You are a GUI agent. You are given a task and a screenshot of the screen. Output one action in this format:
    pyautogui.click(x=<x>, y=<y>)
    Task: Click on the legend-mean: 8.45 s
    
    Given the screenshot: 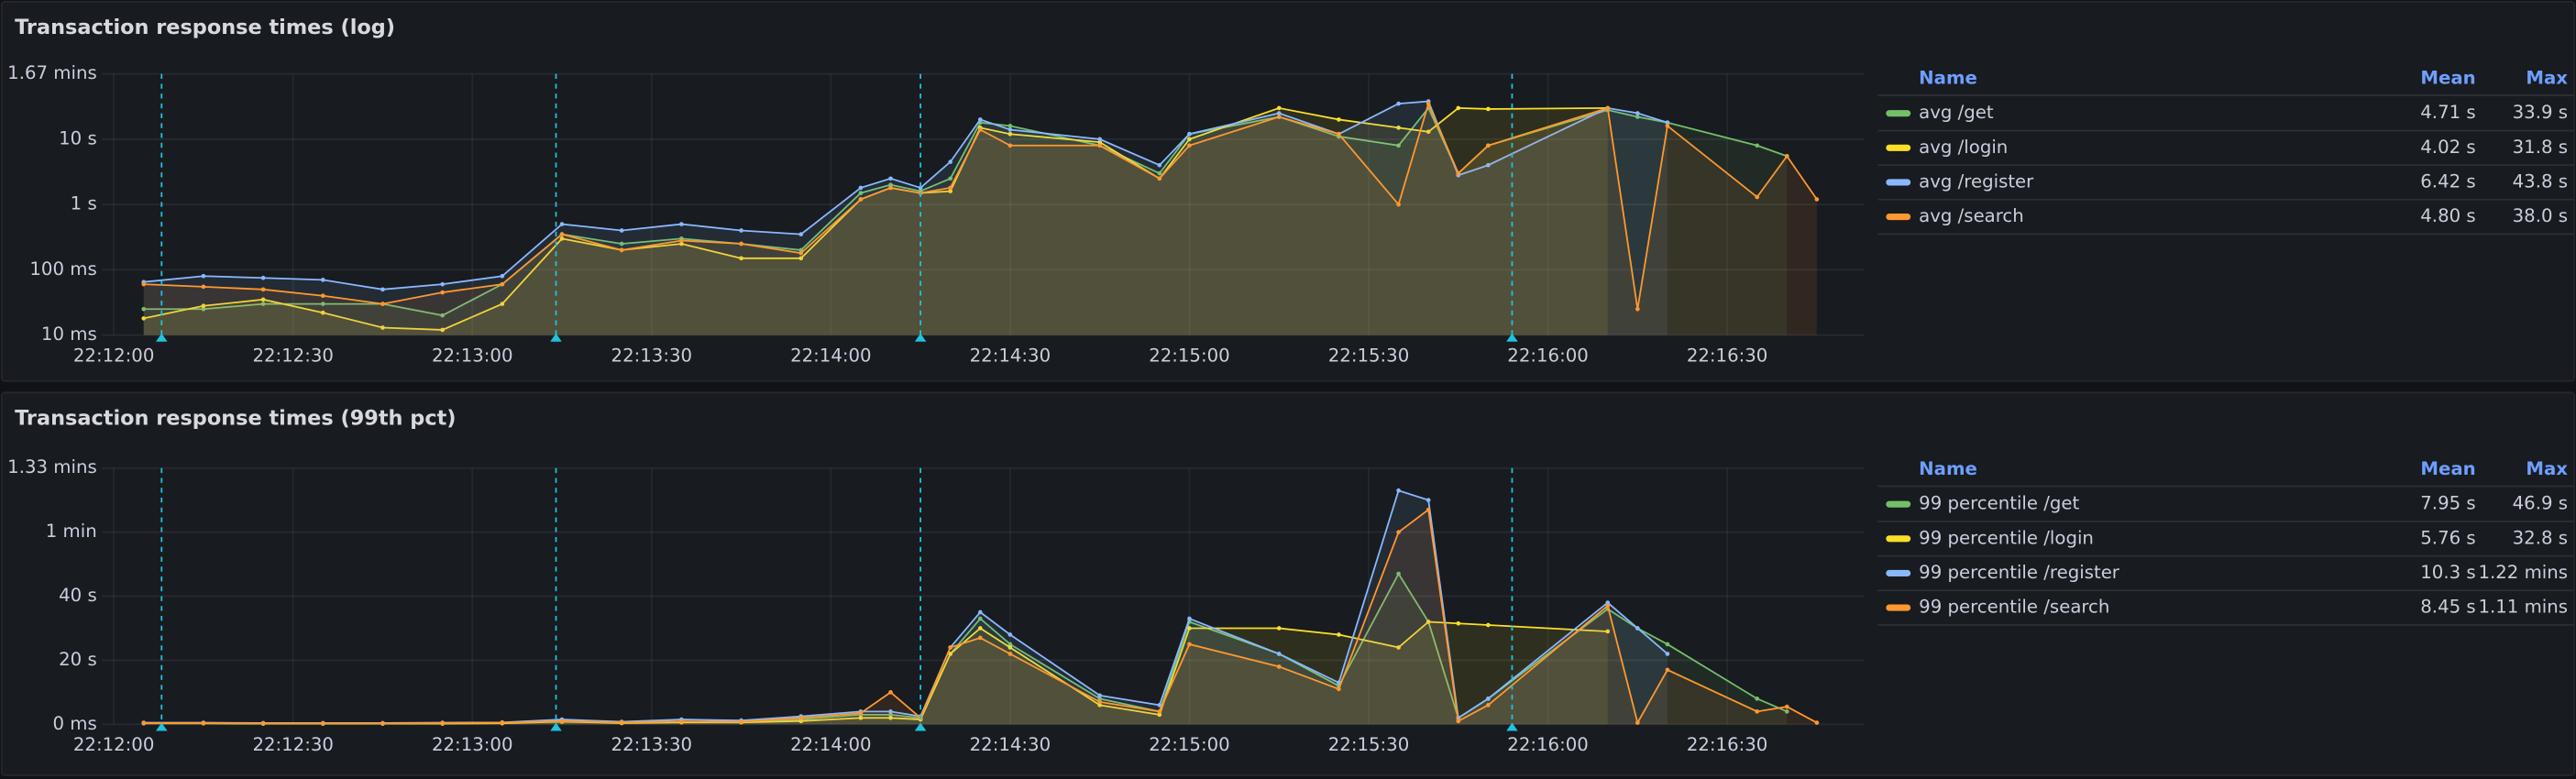 What is the action you would take?
    pyautogui.click(x=2447, y=607)
    